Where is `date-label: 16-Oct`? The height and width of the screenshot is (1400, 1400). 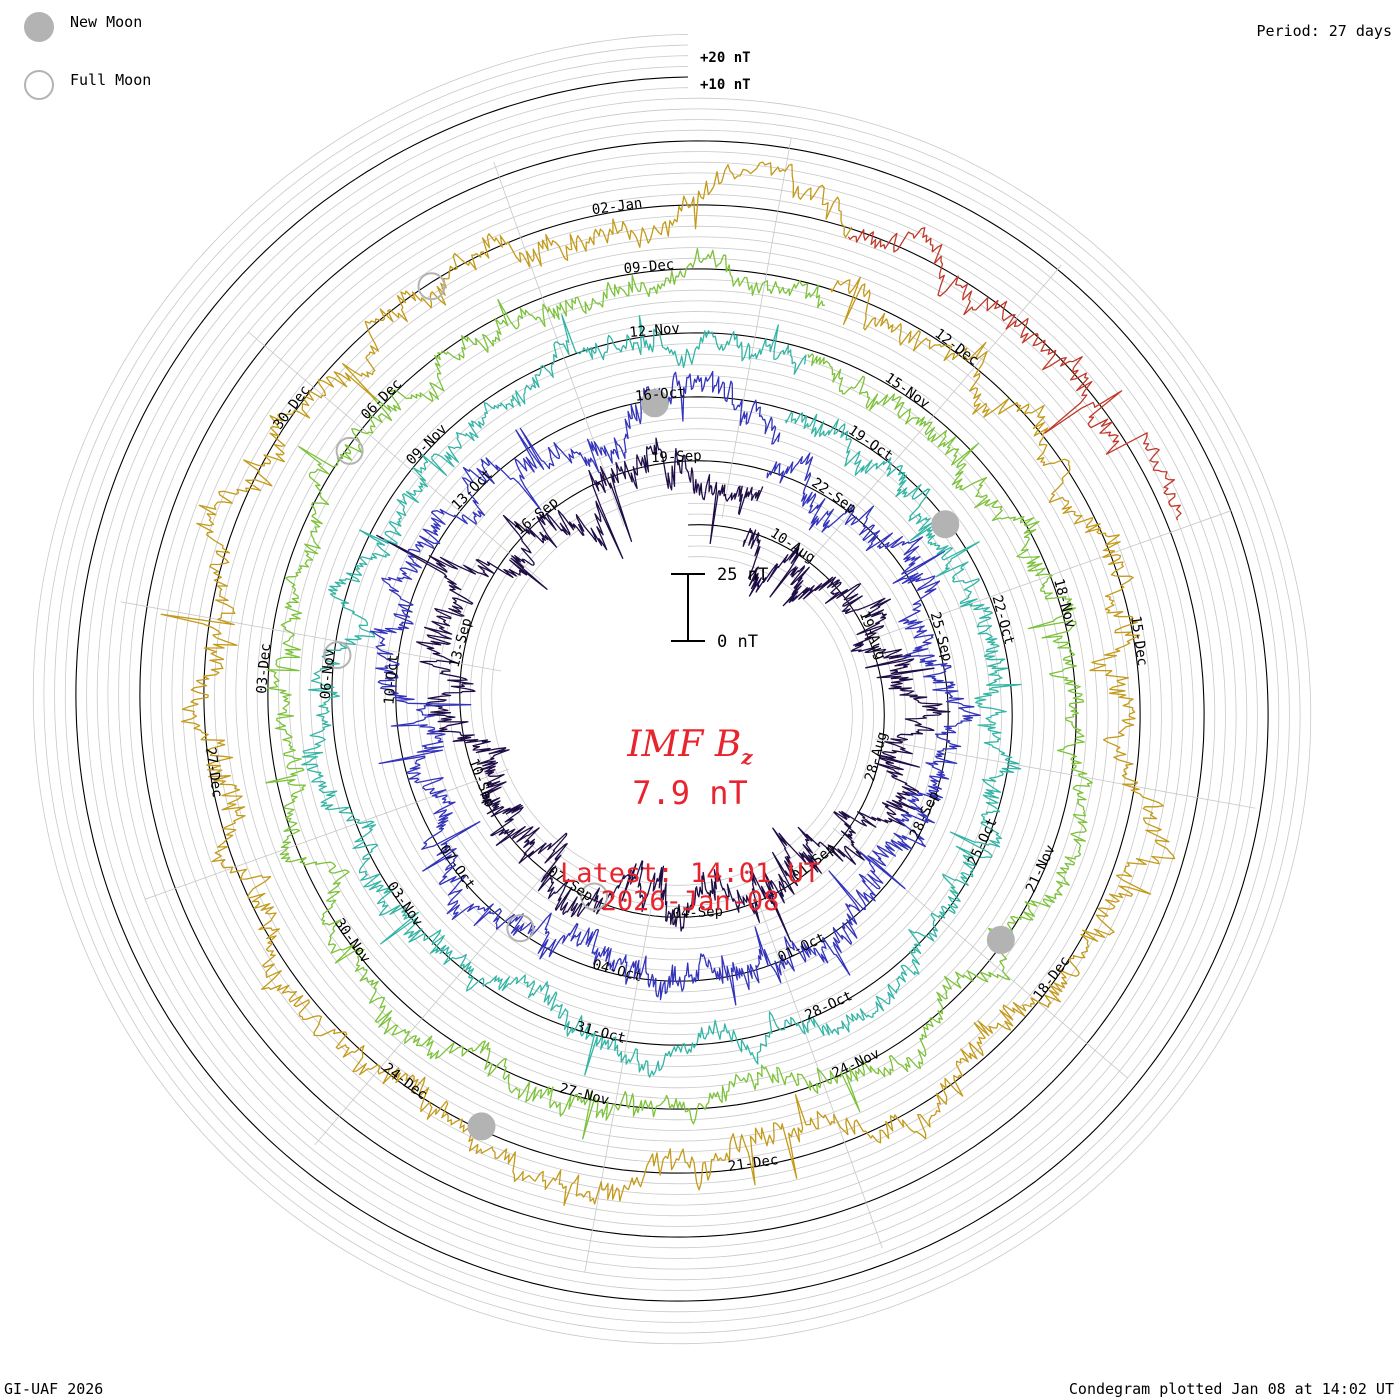
date-label: 16-Oct is located at coordinates (660, 394).